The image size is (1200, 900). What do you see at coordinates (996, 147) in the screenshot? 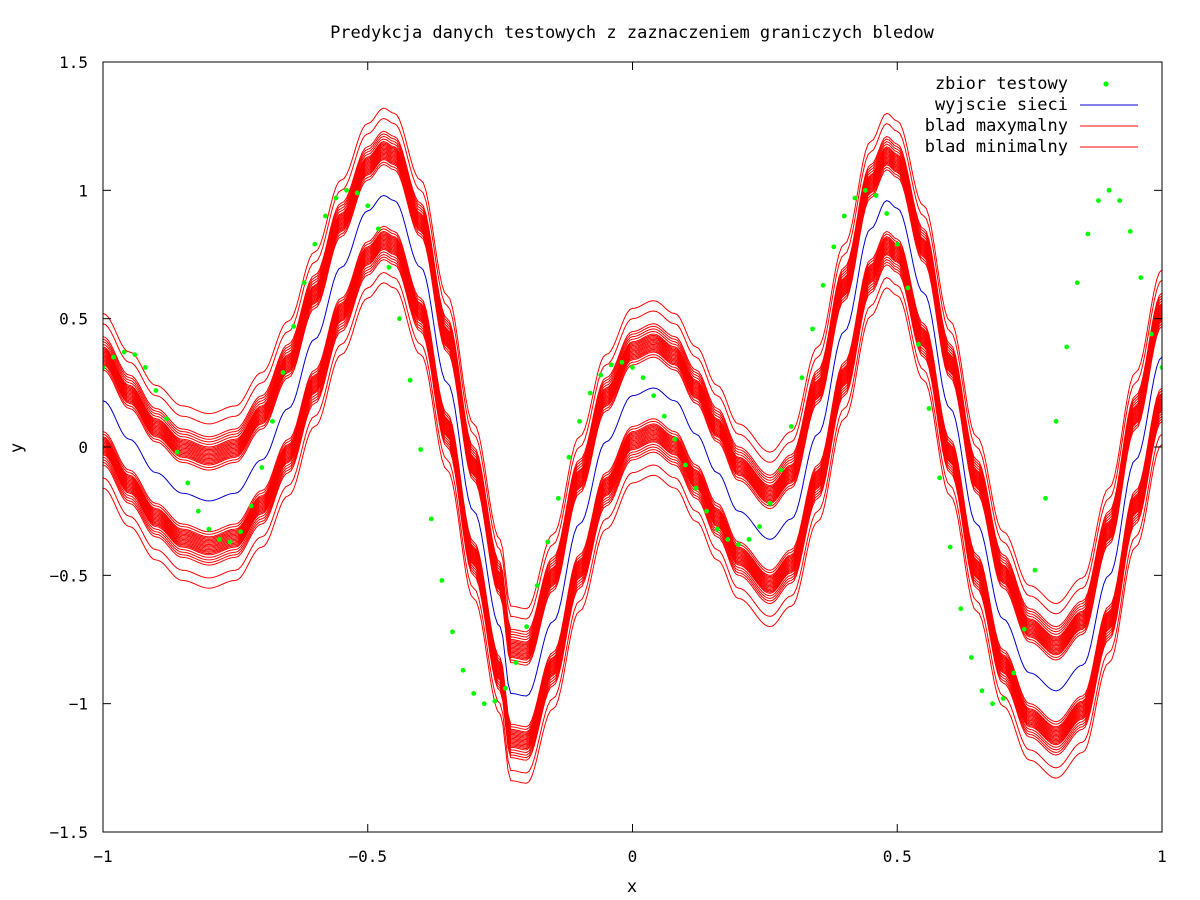
I see `legend-label: blad minimalny` at bounding box center [996, 147].